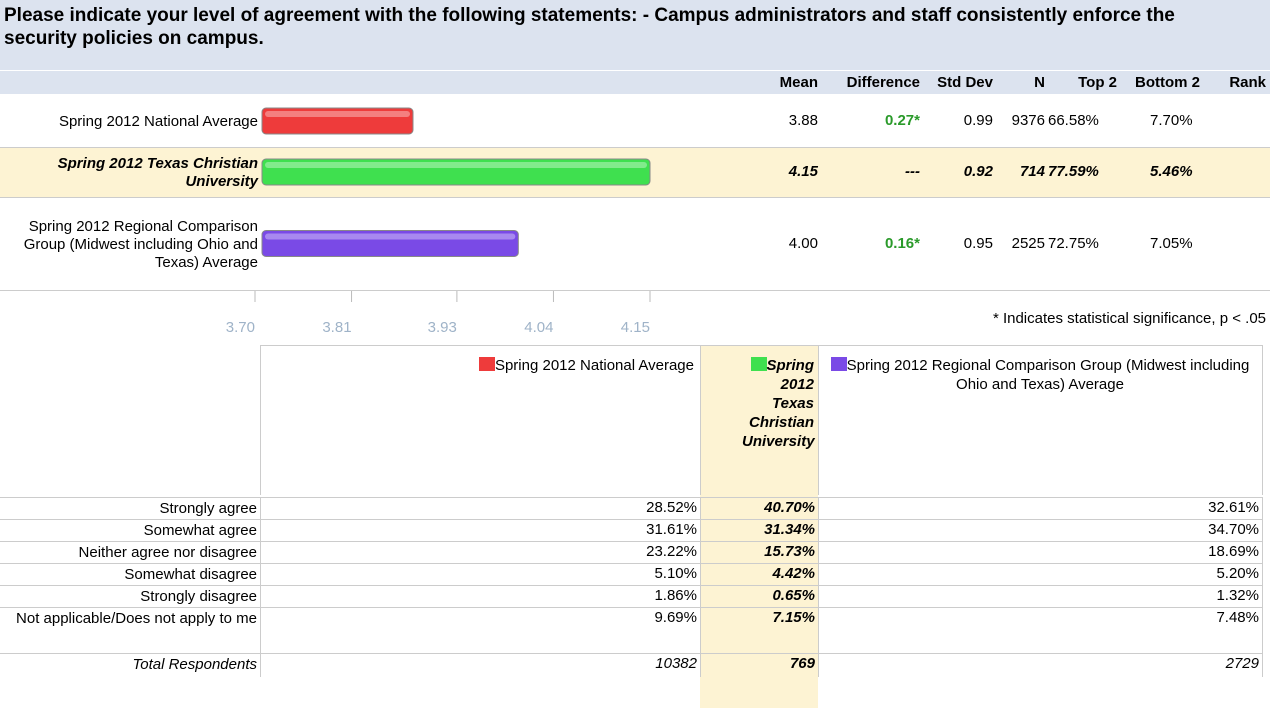 This screenshot has height=708, width=1270. I want to click on column-header: N, so click(1039, 82).